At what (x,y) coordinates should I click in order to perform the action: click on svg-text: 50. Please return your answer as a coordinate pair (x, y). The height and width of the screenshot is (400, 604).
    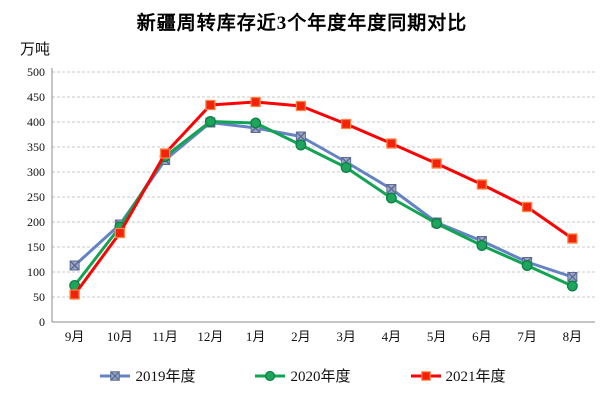
    Looking at the image, I should click on (39, 297).